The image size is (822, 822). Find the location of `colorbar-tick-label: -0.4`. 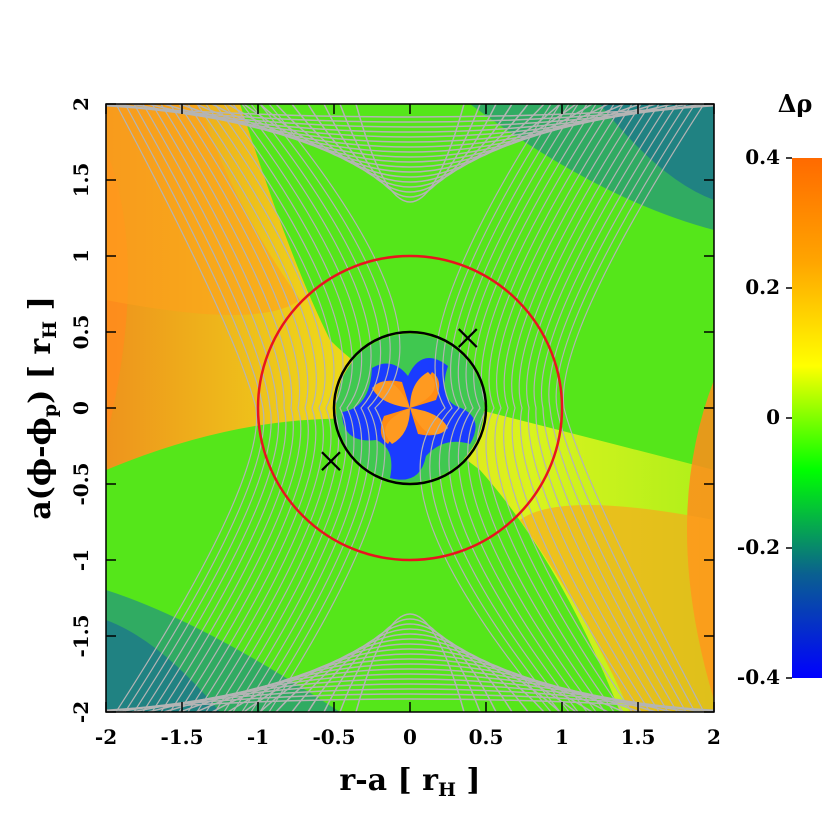

colorbar-tick-label: -0.4 is located at coordinates (758, 677).